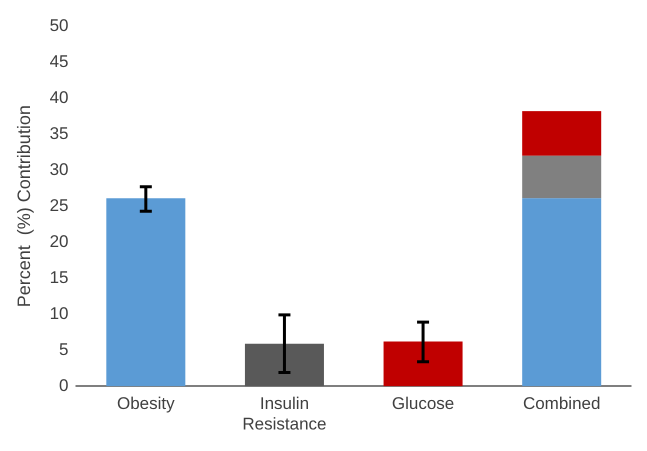 This screenshot has width=647, height=451. What do you see at coordinates (146, 404) in the screenshot?
I see `x-tick-label: Obesity` at bounding box center [146, 404].